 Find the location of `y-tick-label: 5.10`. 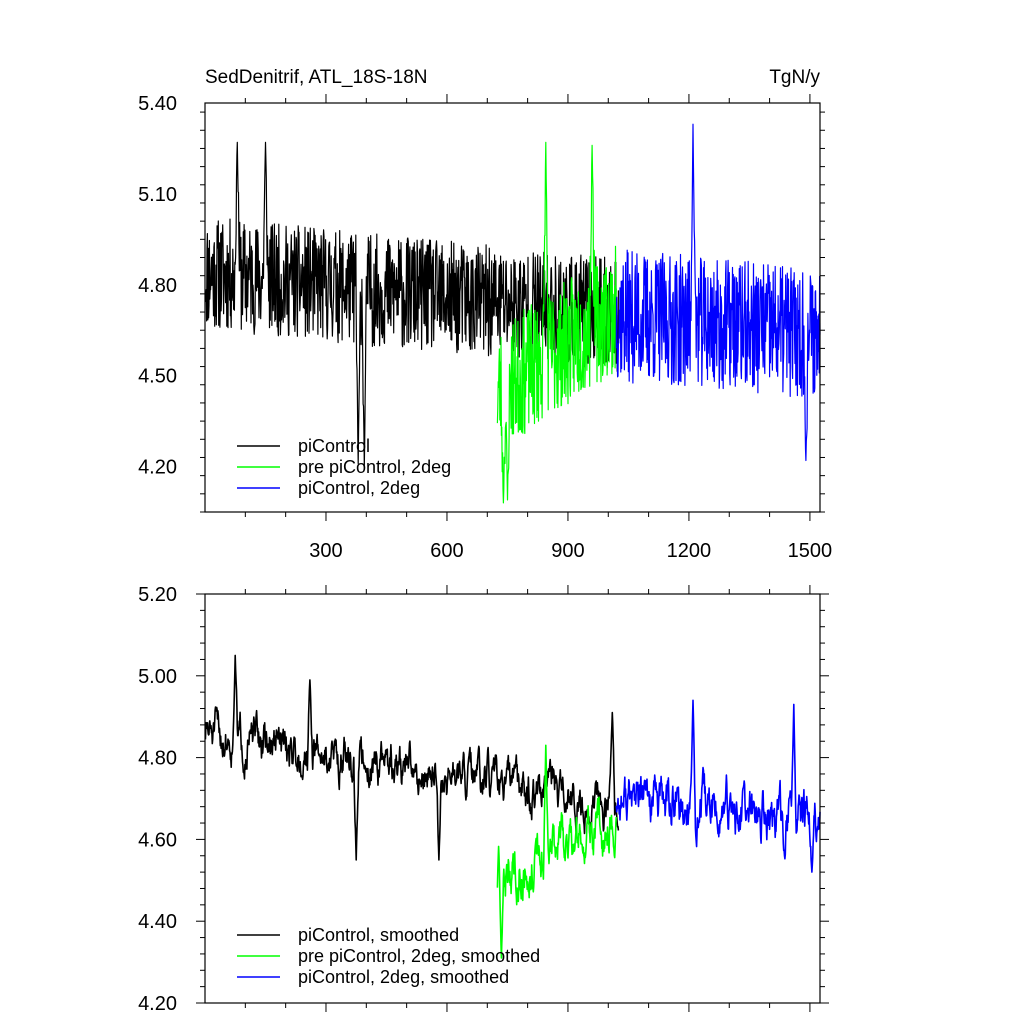

y-tick-label: 5.10 is located at coordinates (157, 195).